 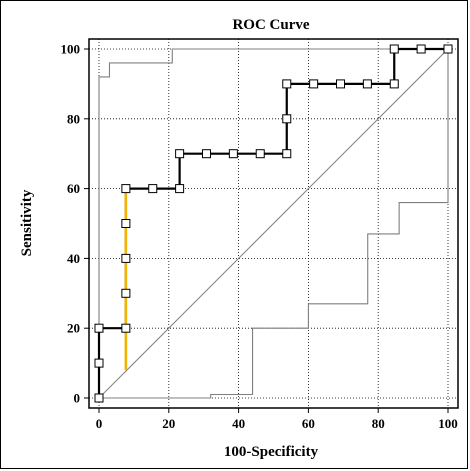 What do you see at coordinates (73, 258) in the screenshot?
I see `y-tick-label: 40` at bounding box center [73, 258].